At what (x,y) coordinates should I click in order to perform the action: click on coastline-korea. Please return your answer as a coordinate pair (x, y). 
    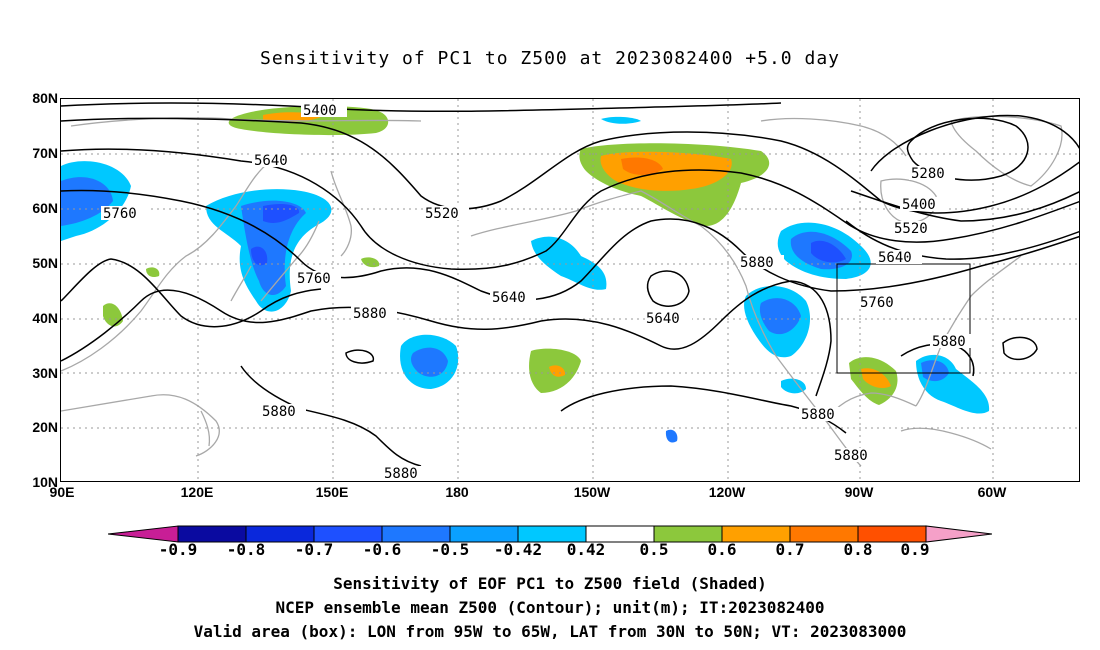
    Looking at the image, I should click on (241, 283).